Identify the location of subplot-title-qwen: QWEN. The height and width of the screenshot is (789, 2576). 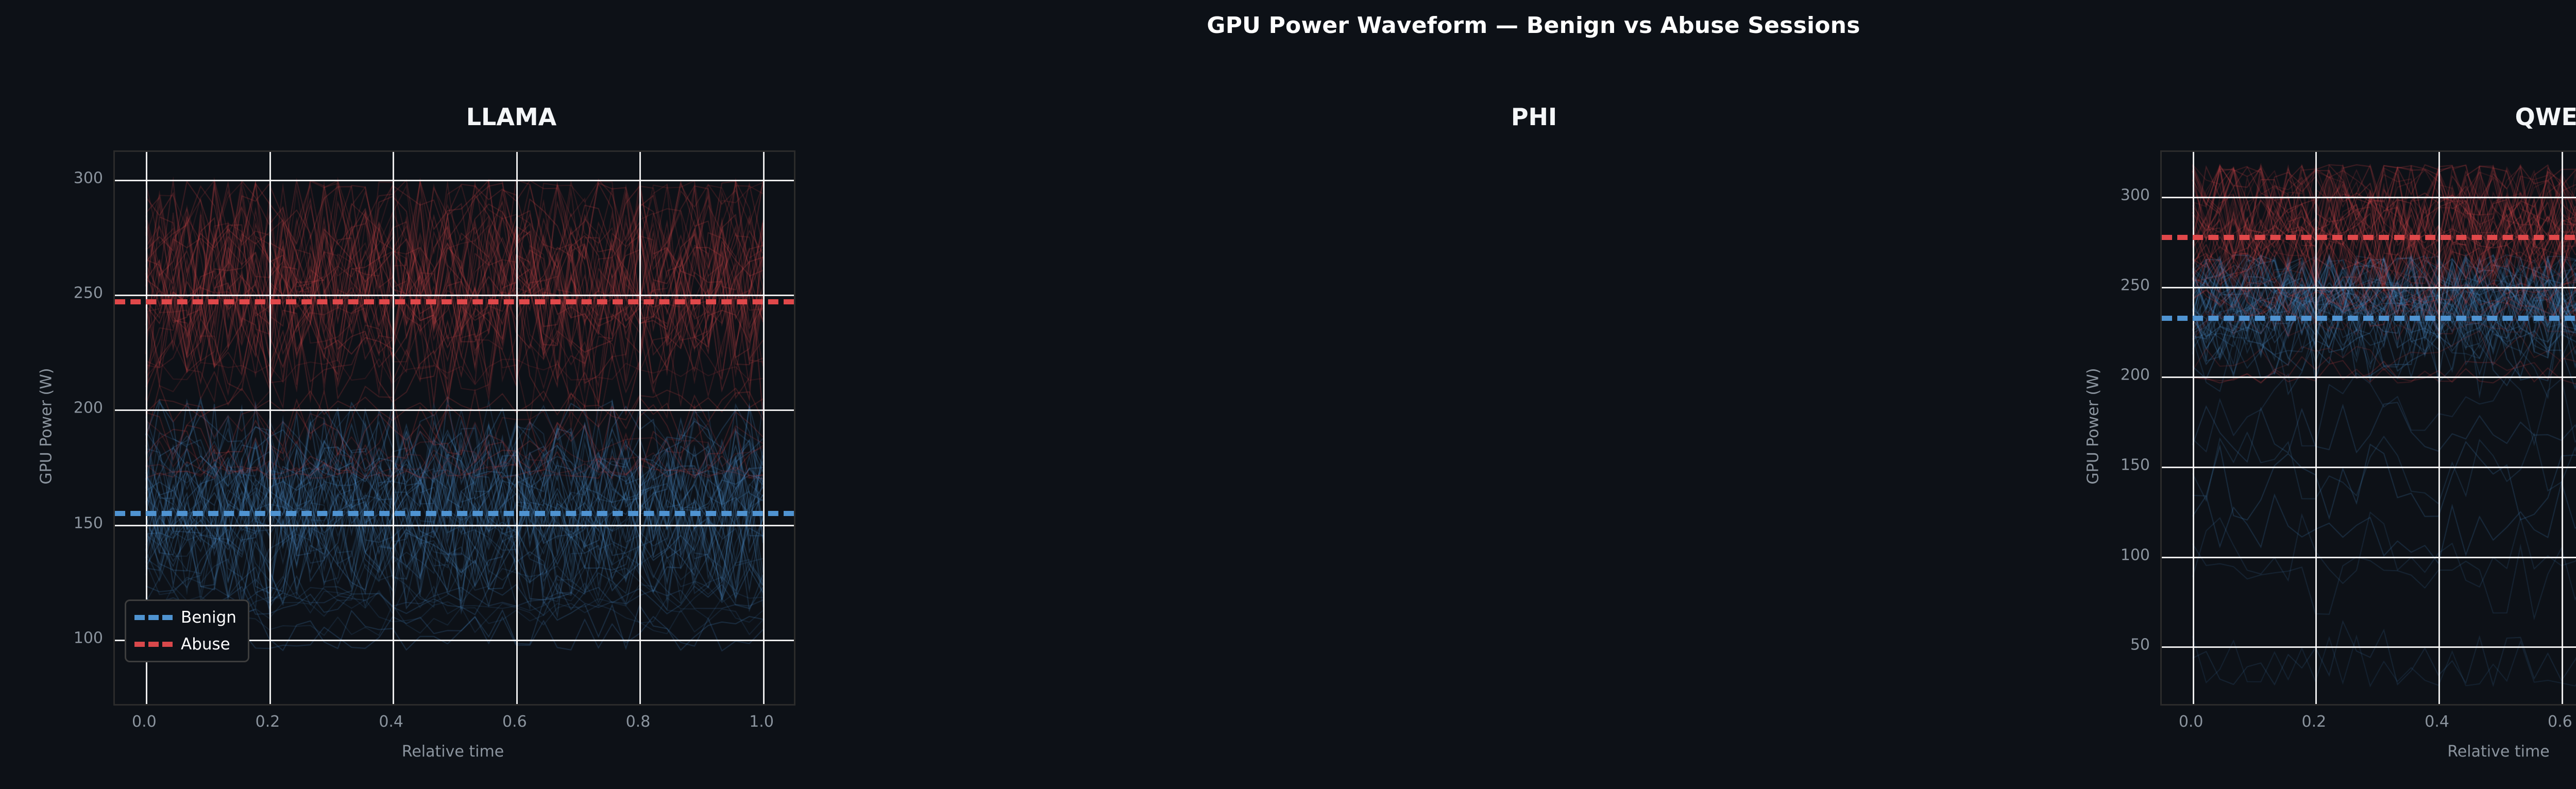
(2546, 117).